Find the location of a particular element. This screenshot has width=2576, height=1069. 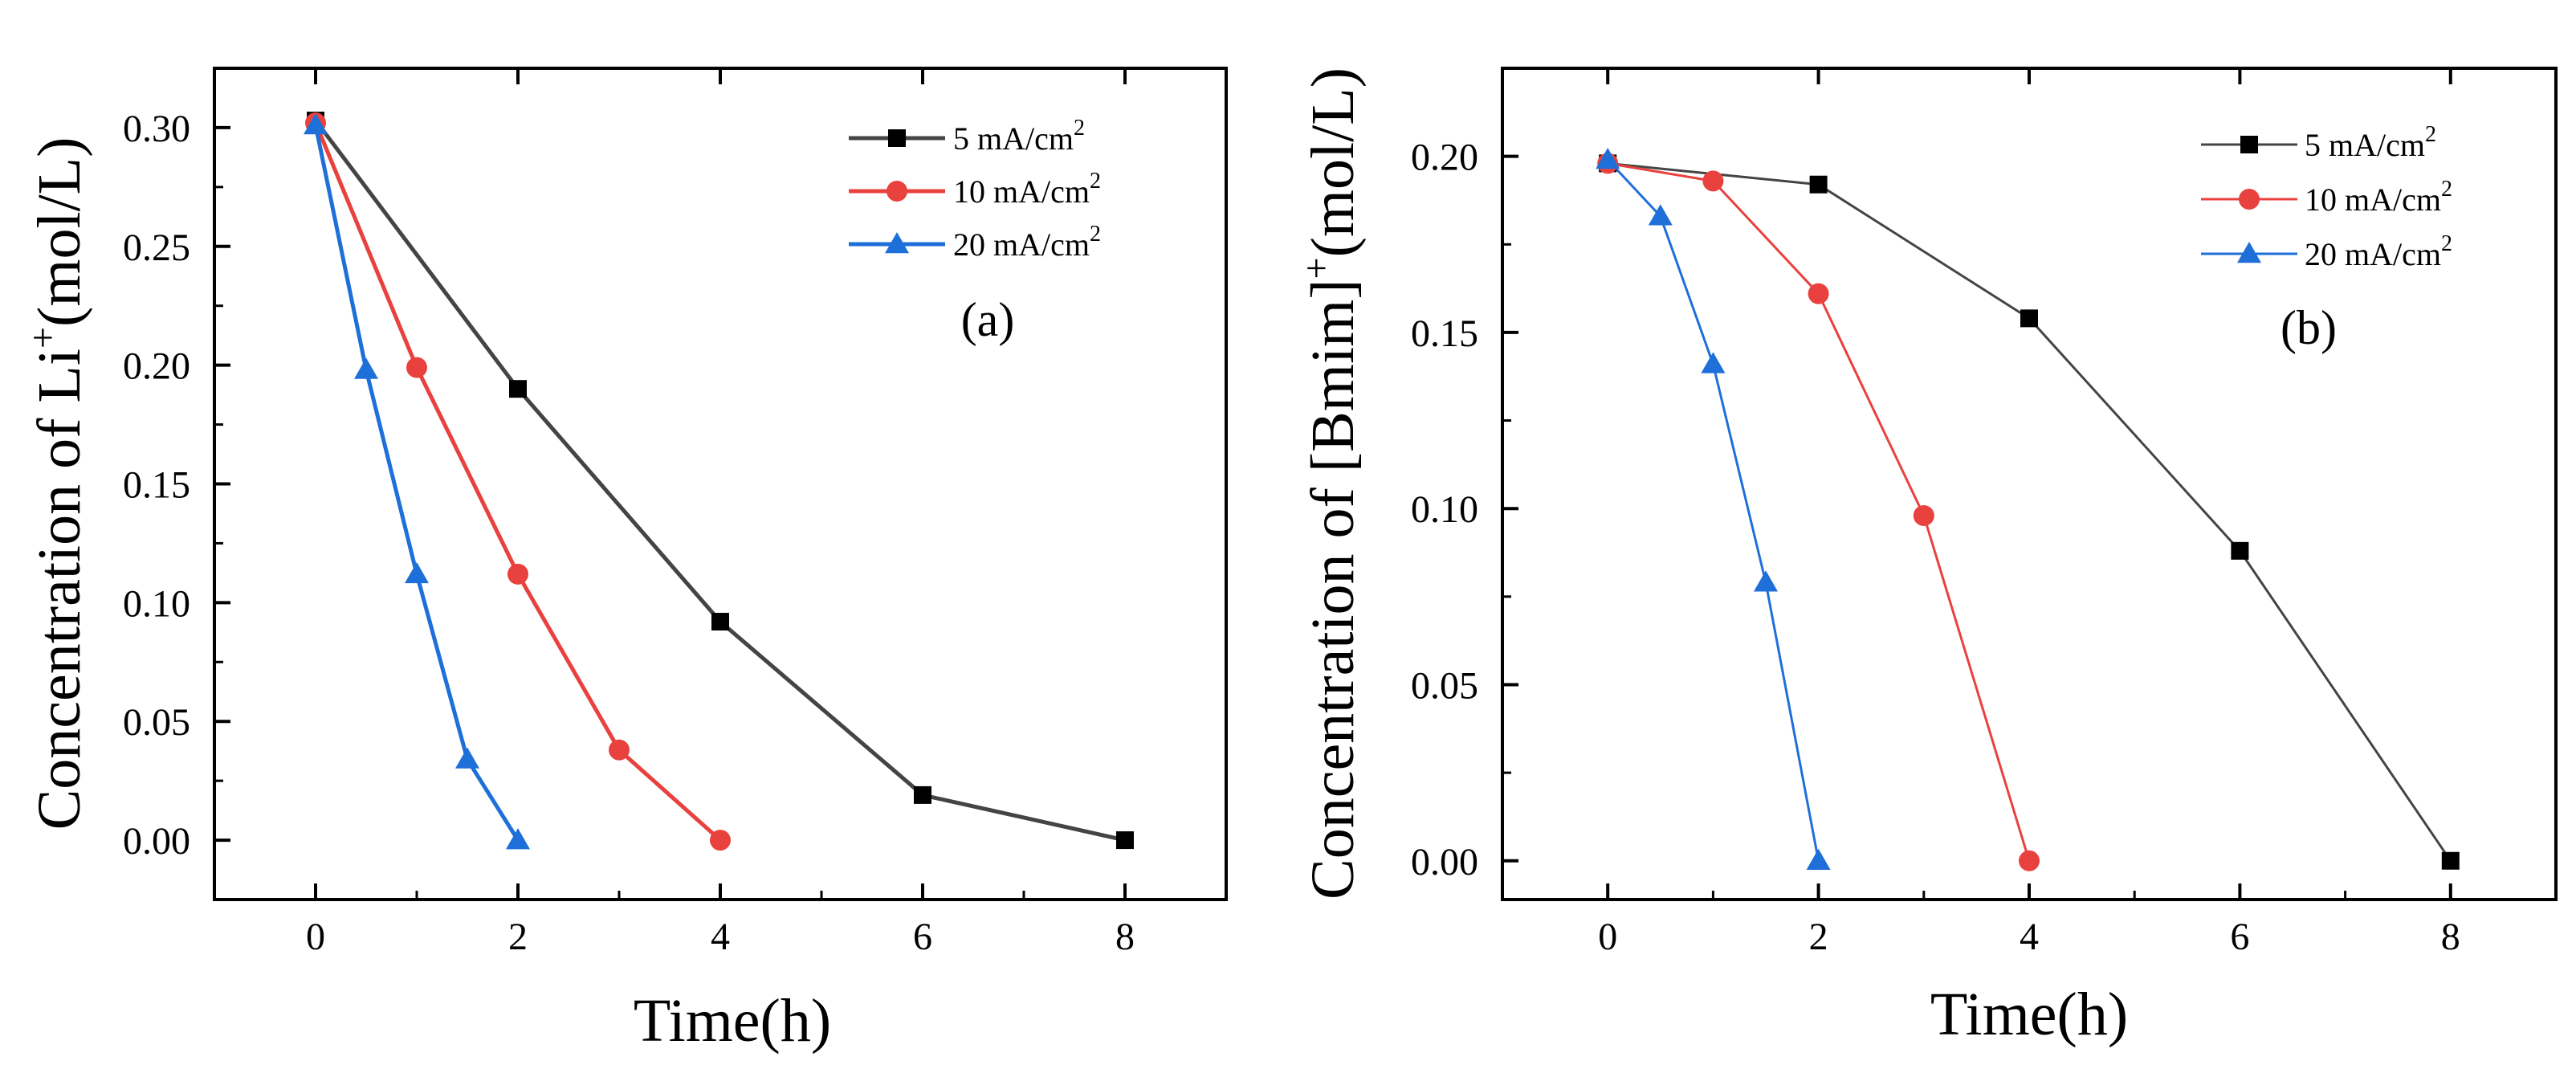

y-tick-label: 0.30 is located at coordinates (156, 129).